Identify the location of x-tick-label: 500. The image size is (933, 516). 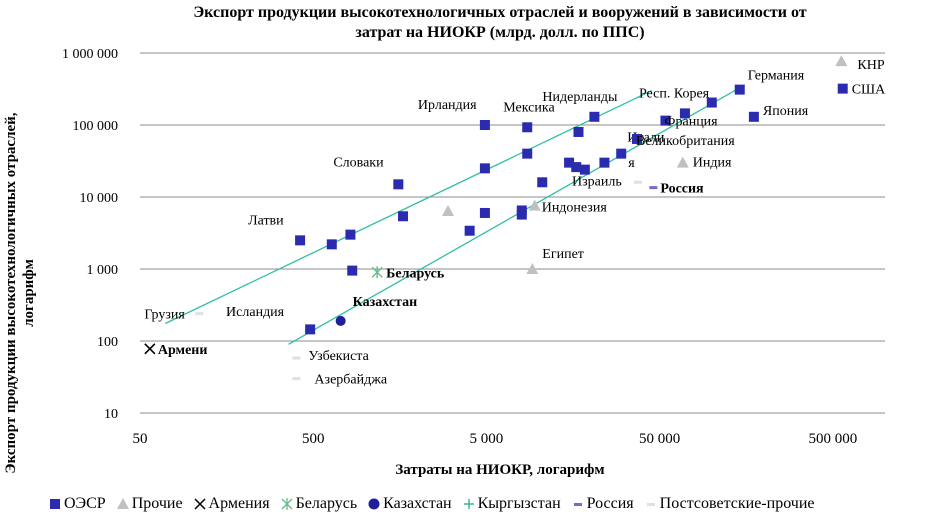
(313, 439).